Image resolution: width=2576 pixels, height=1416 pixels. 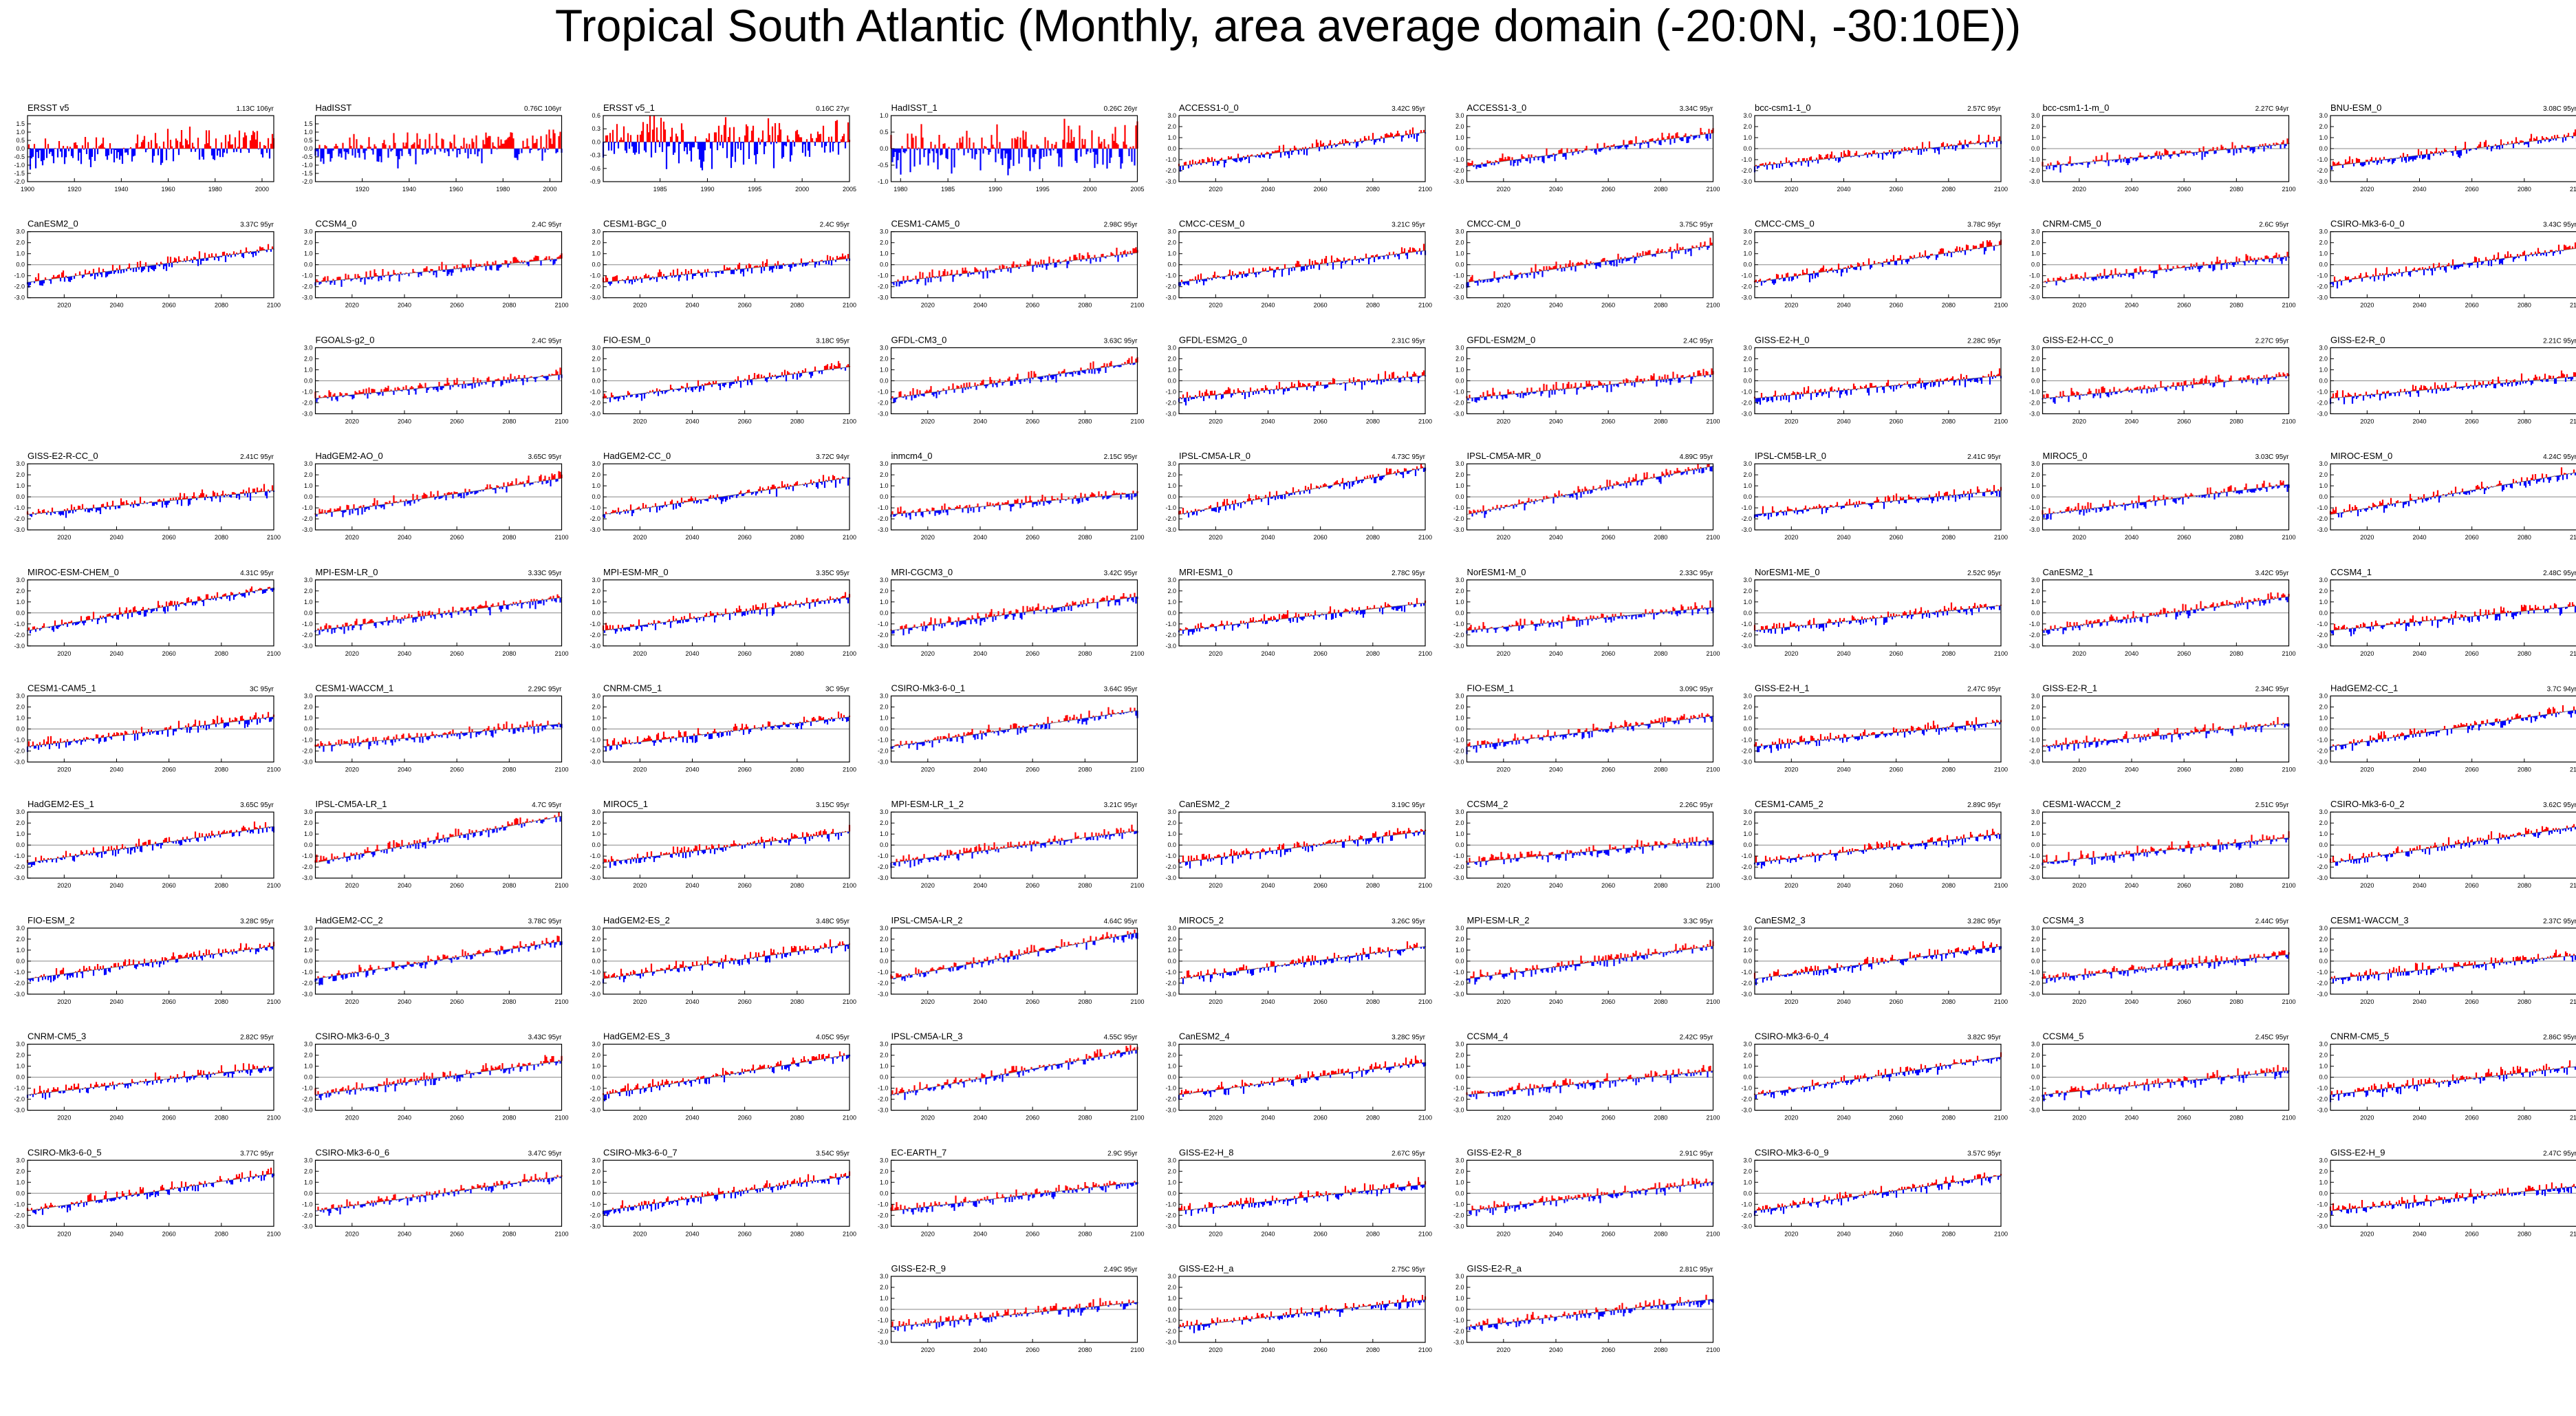 What do you see at coordinates (1494, 1152) in the screenshot?
I see `panel-title: GISS-E2-R_8` at bounding box center [1494, 1152].